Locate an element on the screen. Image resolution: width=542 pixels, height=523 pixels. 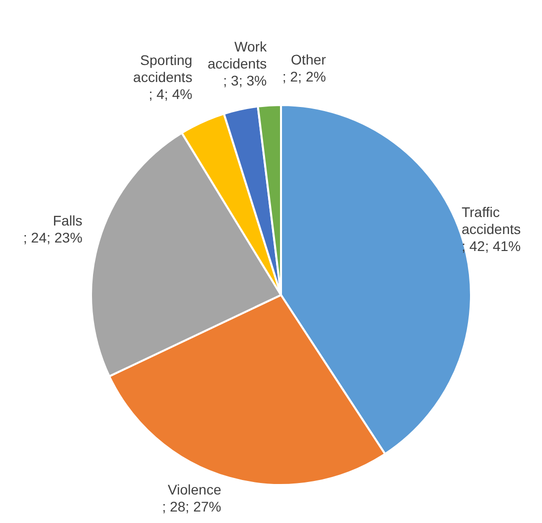
data-label: ; 4; 4% is located at coordinates (170, 94).